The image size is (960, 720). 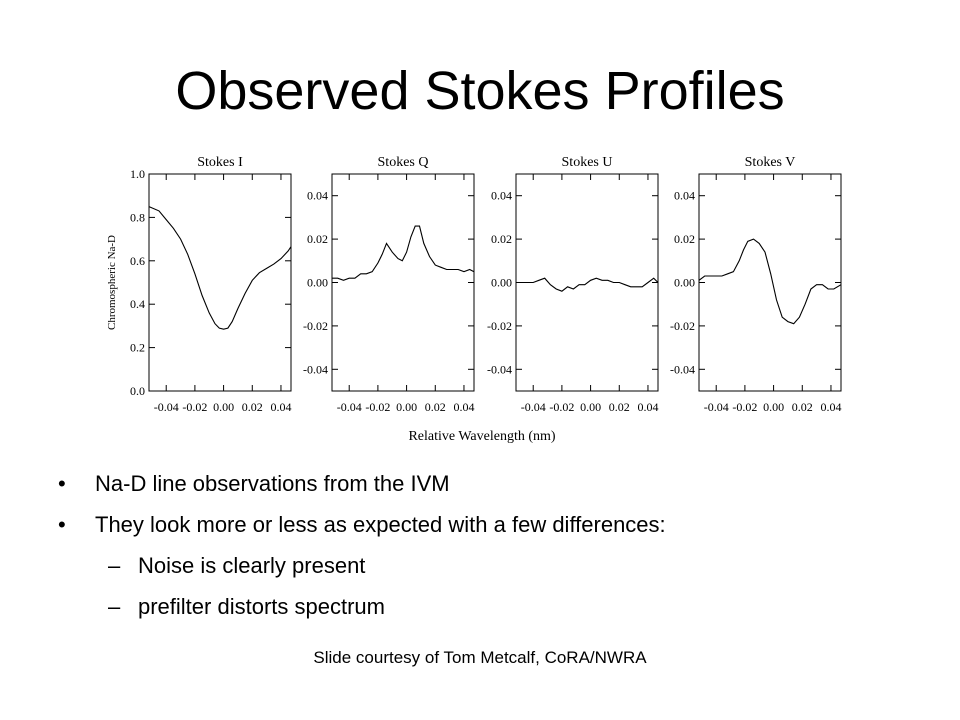 What do you see at coordinates (480, 657) in the screenshot?
I see `slide-credit: Slide courtesy of Tom Metcalf, CoRA/NWRA` at bounding box center [480, 657].